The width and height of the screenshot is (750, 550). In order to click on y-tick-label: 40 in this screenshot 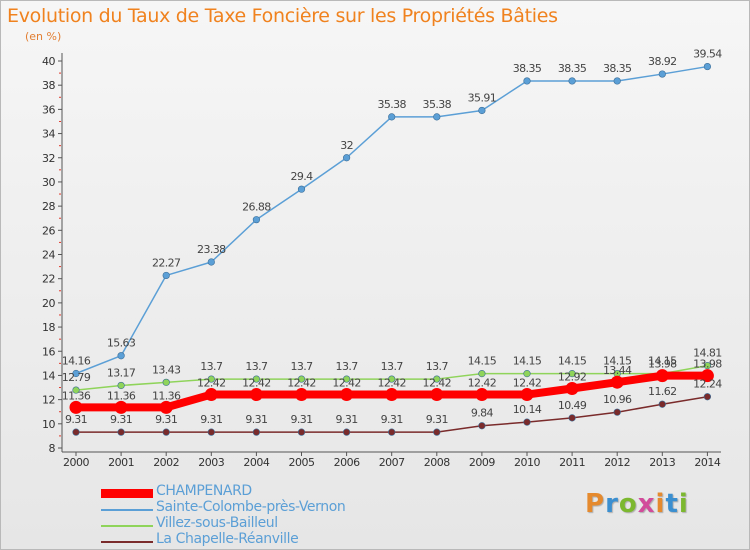, I will do `click(48, 61)`.